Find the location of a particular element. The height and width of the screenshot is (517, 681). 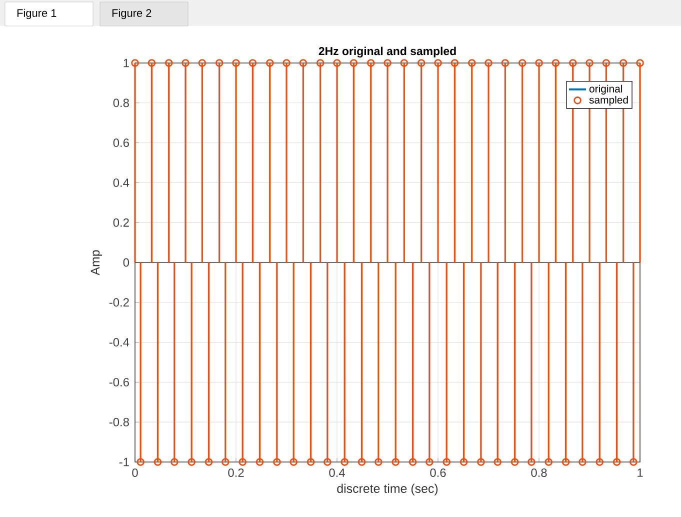

x-tick-label: 0.2 is located at coordinates (236, 472).